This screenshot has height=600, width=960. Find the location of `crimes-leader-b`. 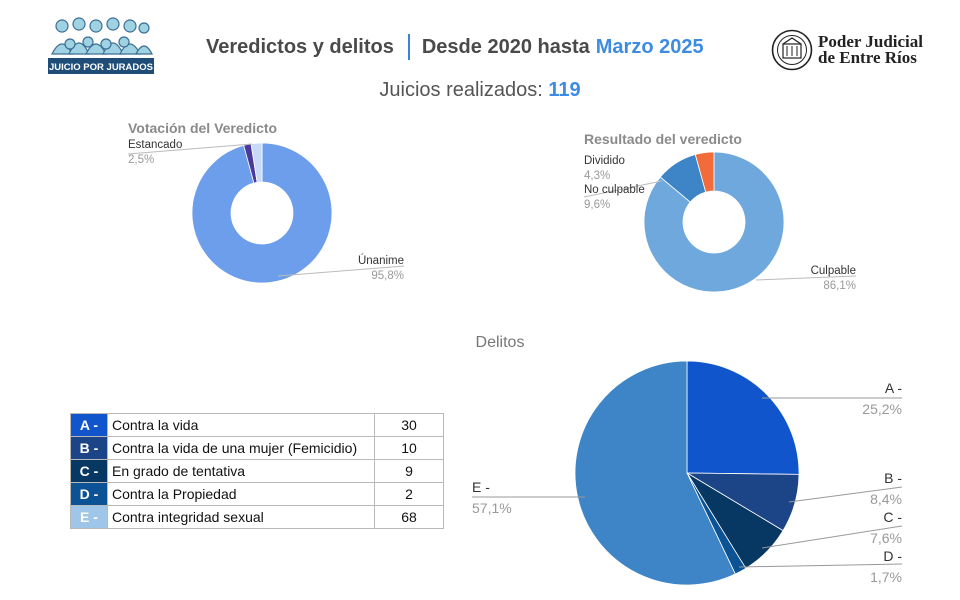

crimes-leader-b is located at coordinates (845, 494).